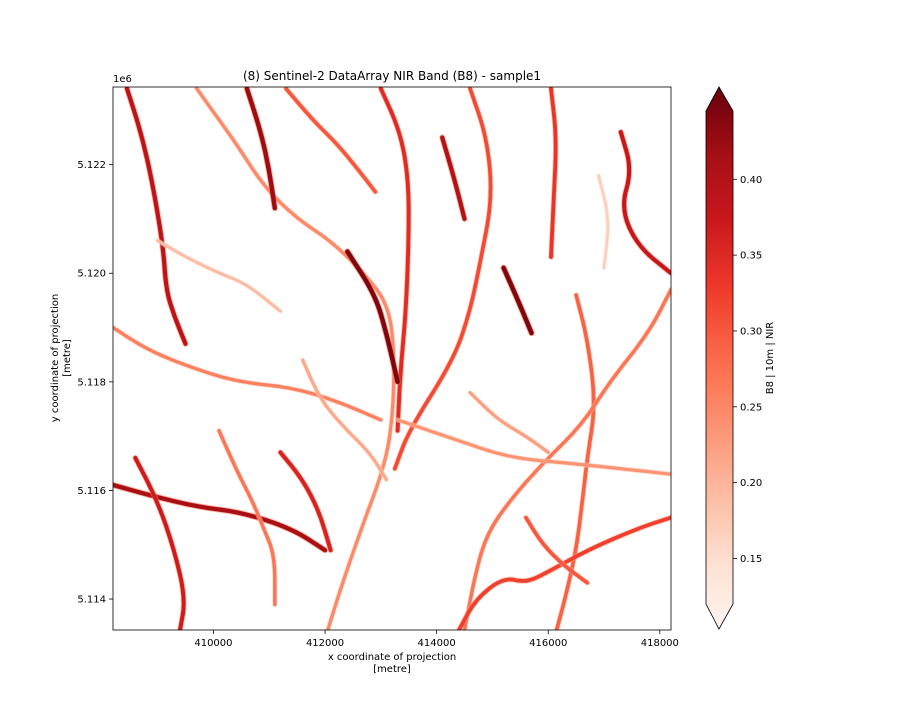  I want to click on x-tick-label: 414000, so click(437, 643).